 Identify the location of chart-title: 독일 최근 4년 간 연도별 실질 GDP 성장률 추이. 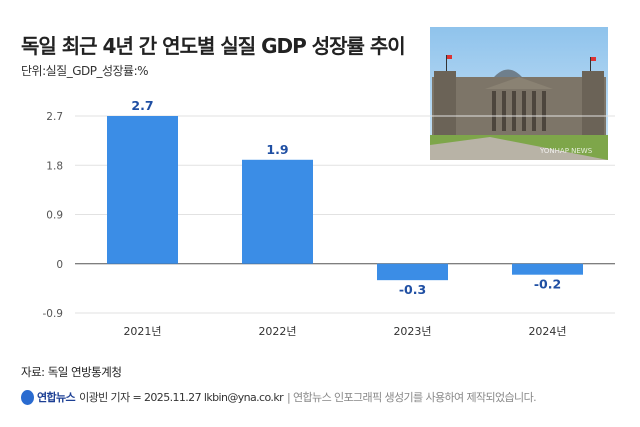
(213, 46).